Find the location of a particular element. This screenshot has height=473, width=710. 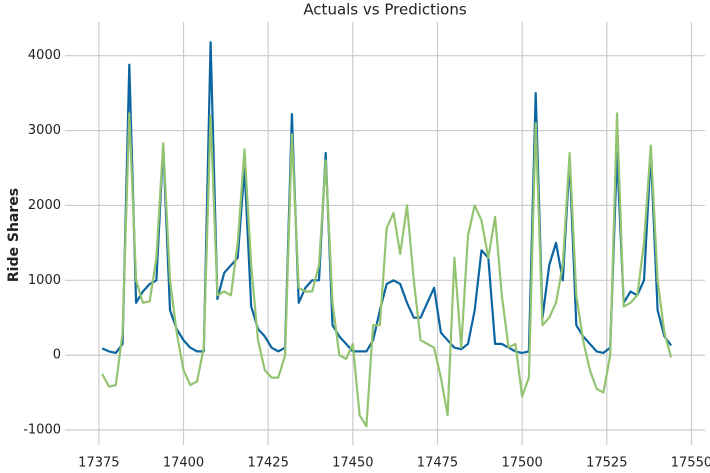

x-tick-label: 17525 is located at coordinates (606, 463).